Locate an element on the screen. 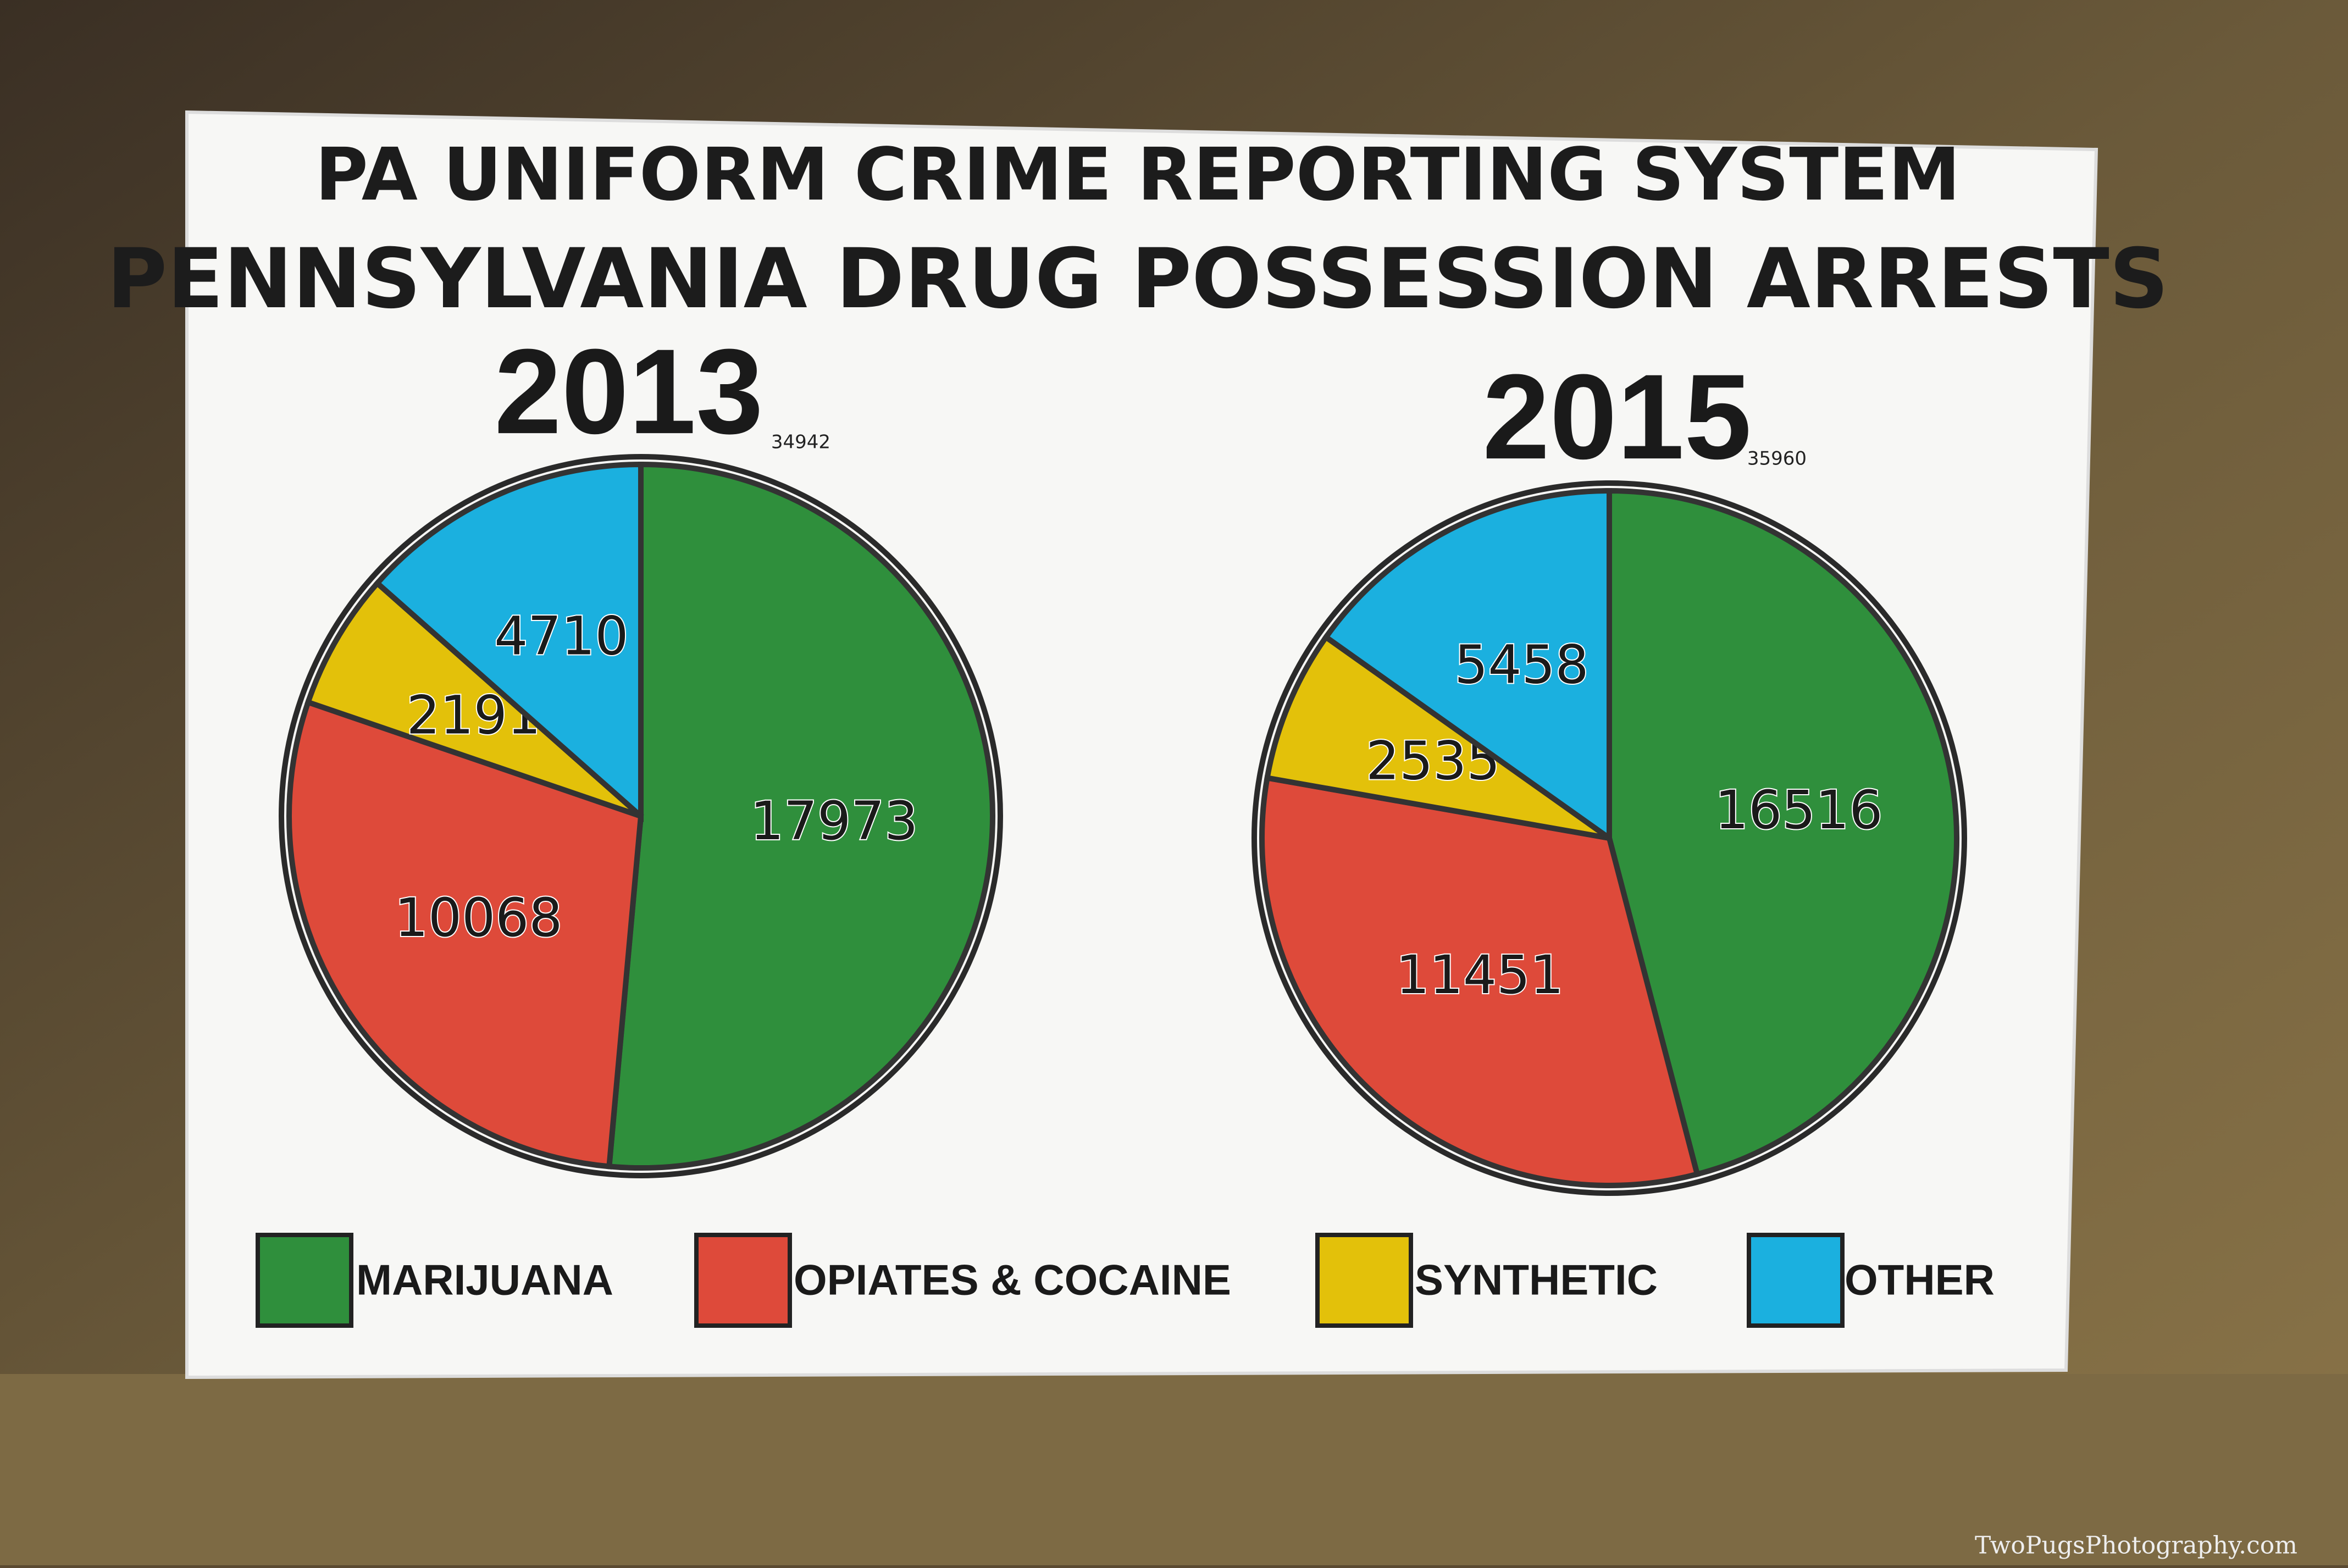 The width and height of the screenshot is (2348, 1568). legend-label: MARIJUANA is located at coordinates (484, 1280).